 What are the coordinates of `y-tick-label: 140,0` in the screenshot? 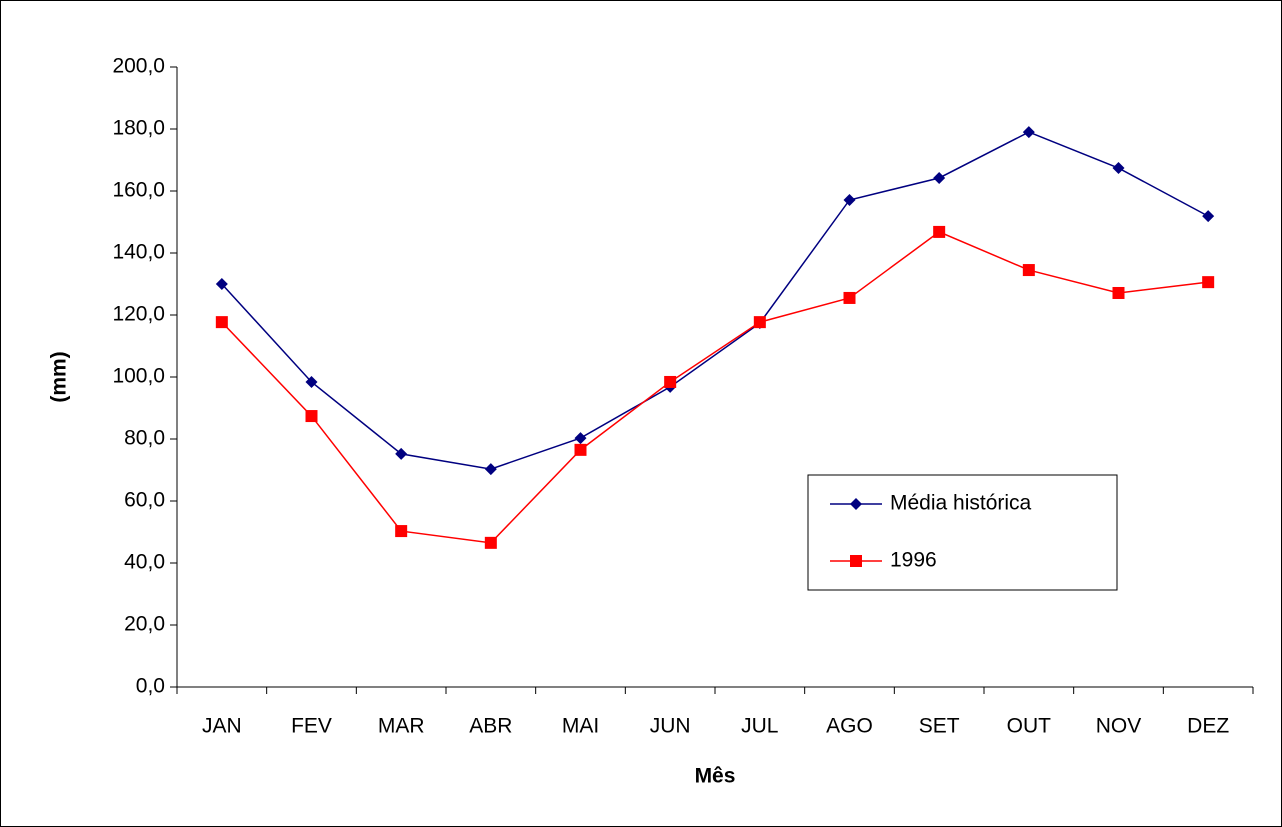 It's located at (138, 252).